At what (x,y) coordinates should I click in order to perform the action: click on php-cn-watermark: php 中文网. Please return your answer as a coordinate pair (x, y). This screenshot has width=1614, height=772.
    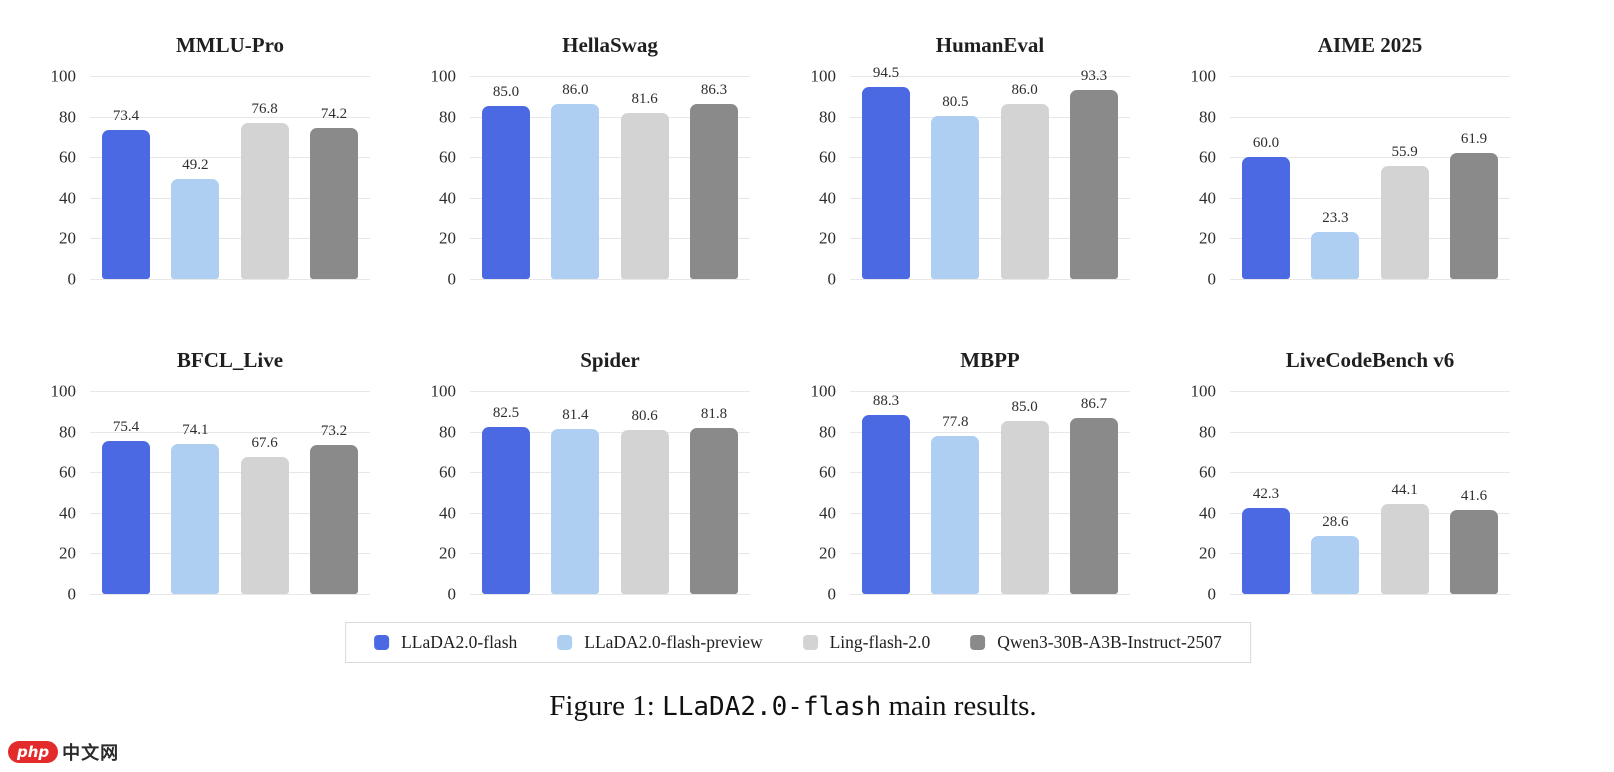
    Looking at the image, I should click on (63, 752).